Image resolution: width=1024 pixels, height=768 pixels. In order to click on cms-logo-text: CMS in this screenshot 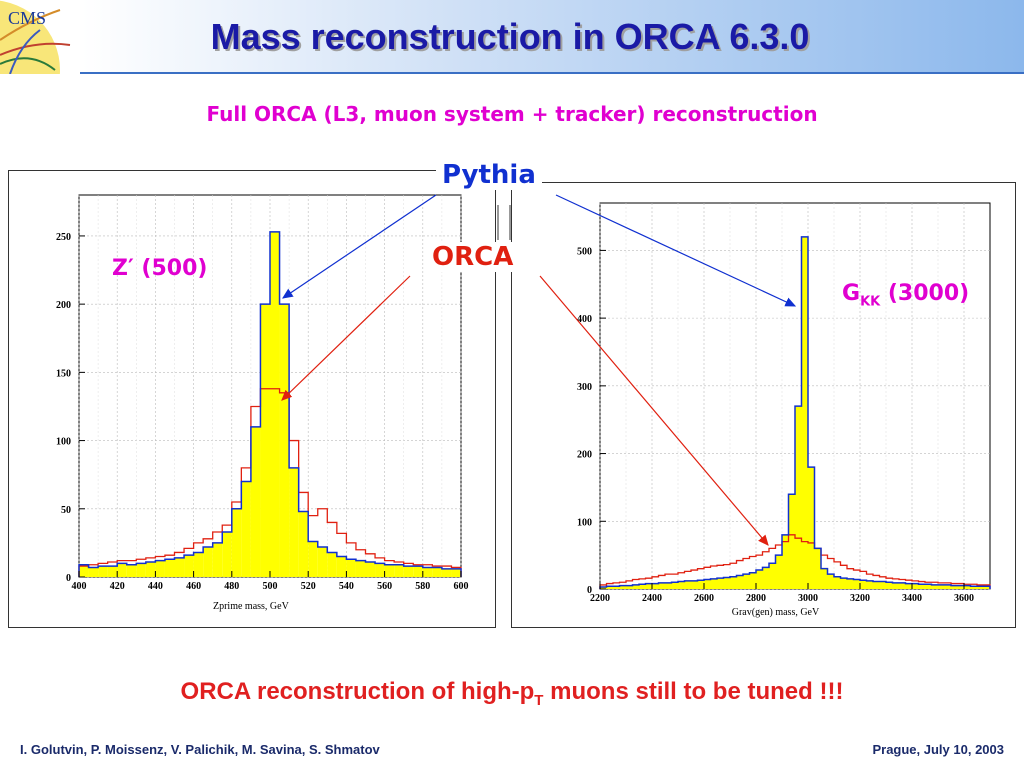, I will do `click(27, 18)`.